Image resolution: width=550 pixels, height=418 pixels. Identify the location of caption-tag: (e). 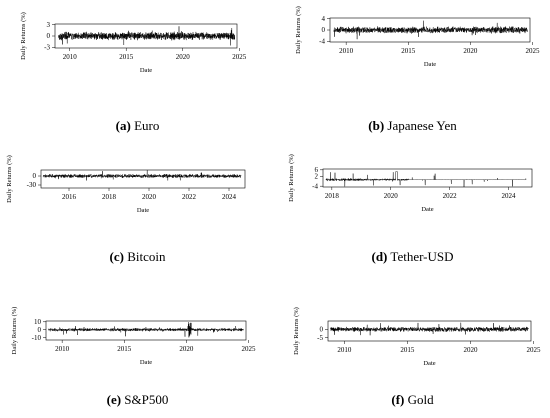
(114, 399).